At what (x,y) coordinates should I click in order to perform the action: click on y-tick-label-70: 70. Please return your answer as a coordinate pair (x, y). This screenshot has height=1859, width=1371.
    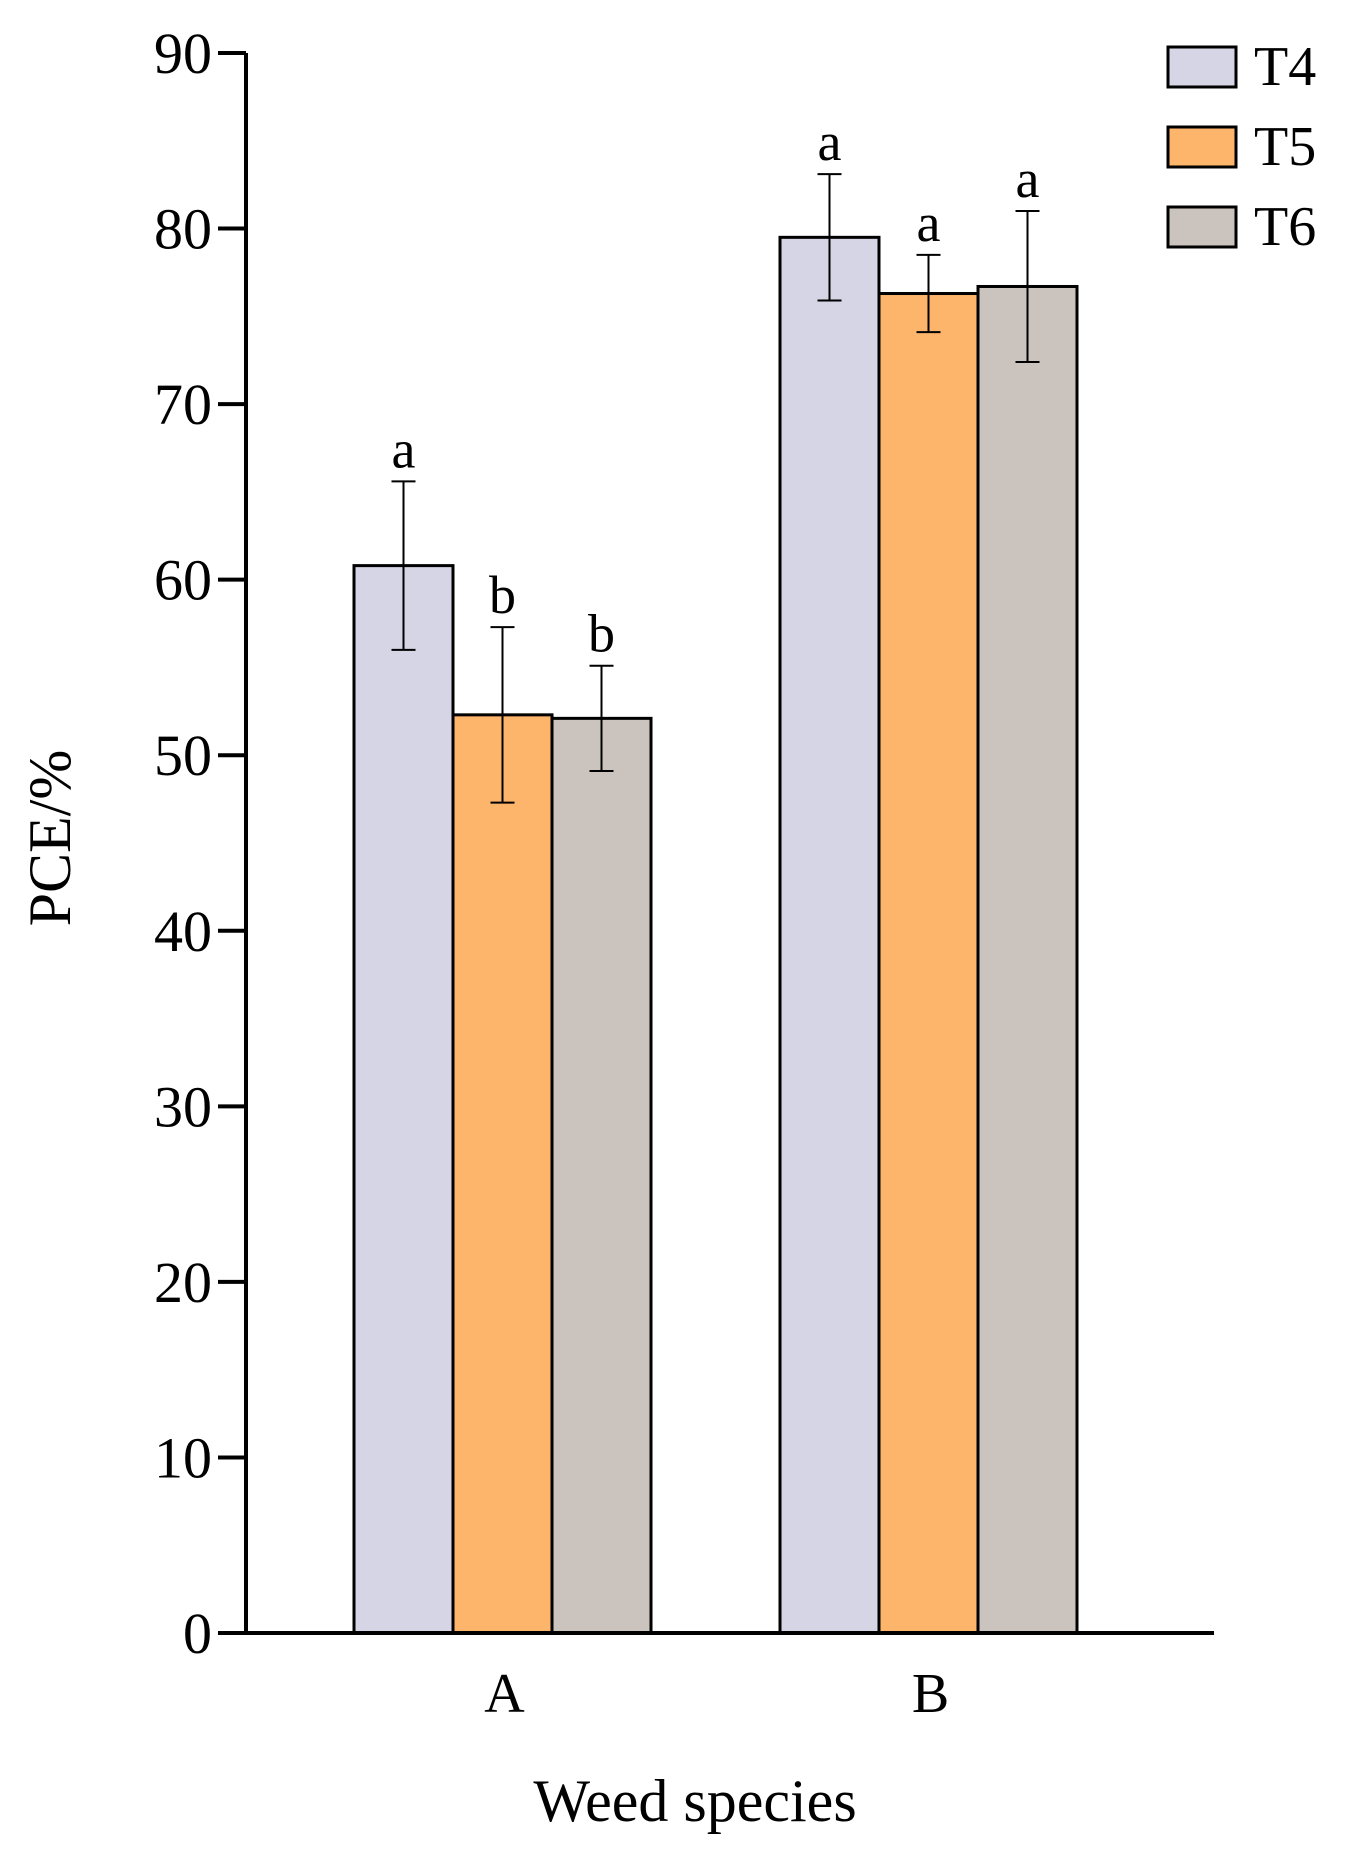
    Looking at the image, I should click on (183, 404).